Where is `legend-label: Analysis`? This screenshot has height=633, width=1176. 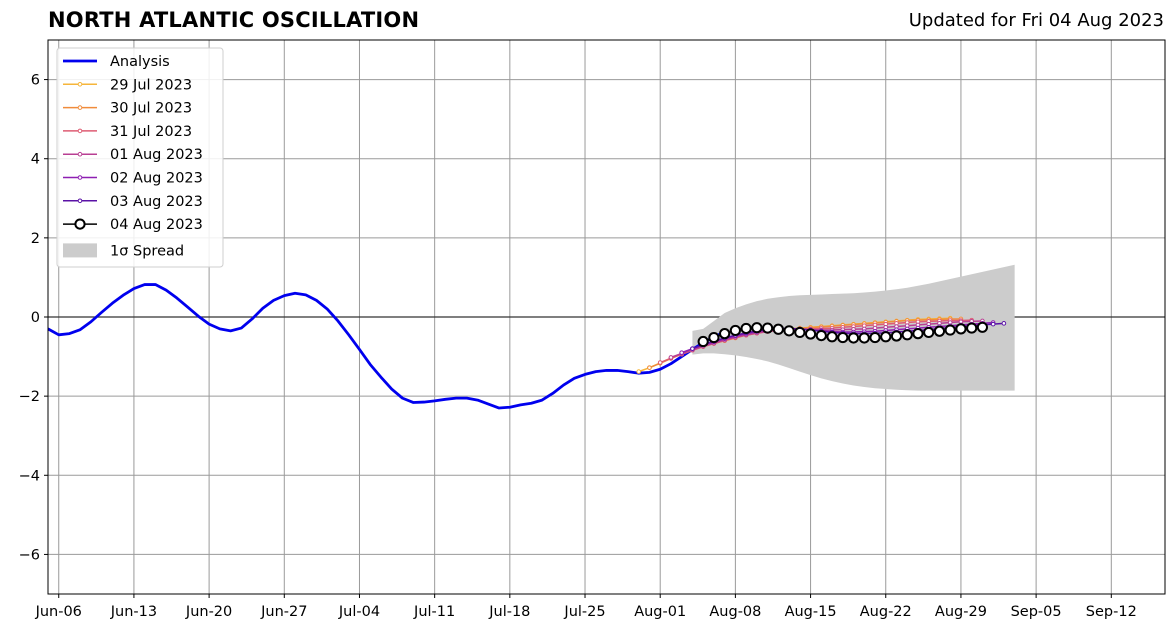 legend-label: Analysis is located at coordinates (140, 62).